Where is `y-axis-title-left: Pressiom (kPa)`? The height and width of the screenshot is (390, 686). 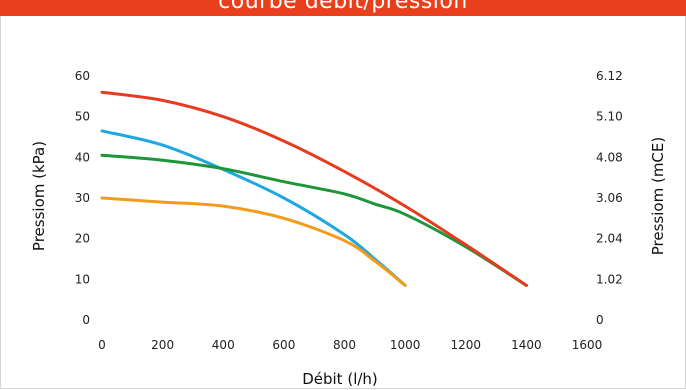 y-axis-title-left: Pressiom (kPa) is located at coordinates (39, 196).